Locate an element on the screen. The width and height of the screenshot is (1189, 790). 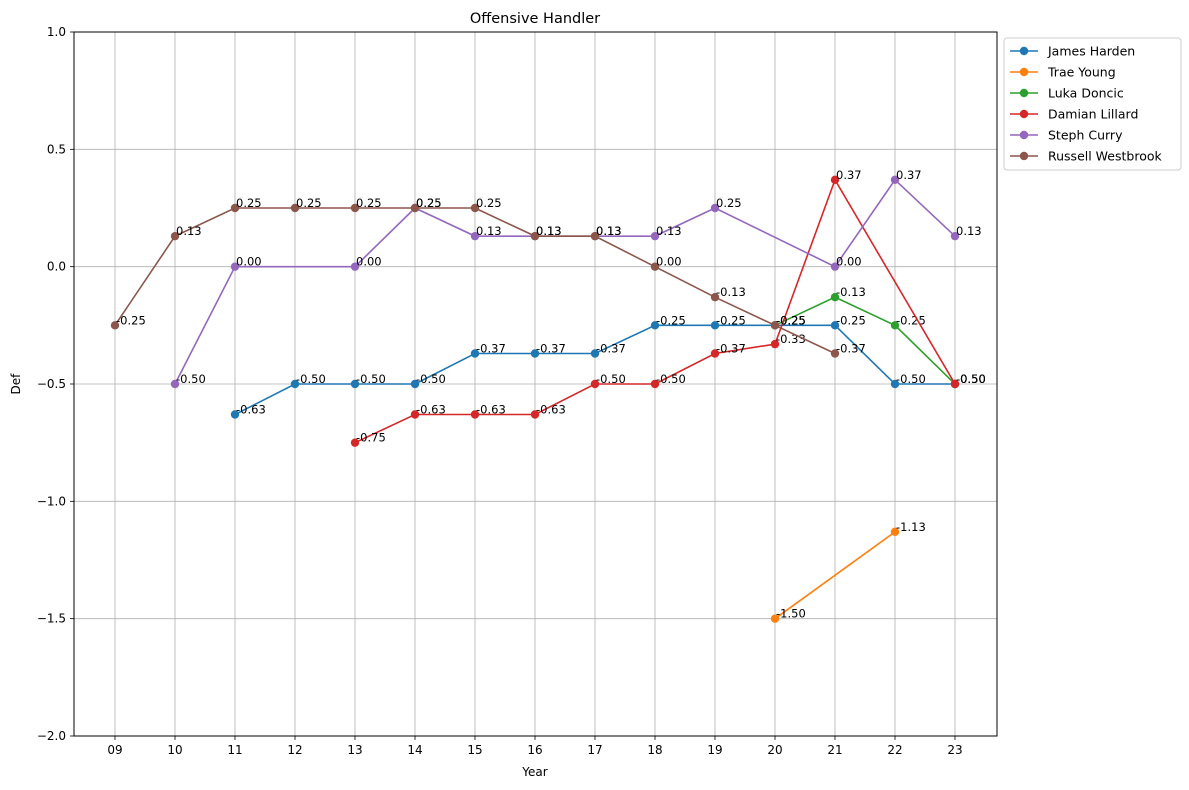
legend-label: Damian Lillard is located at coordinates (1093, 114).